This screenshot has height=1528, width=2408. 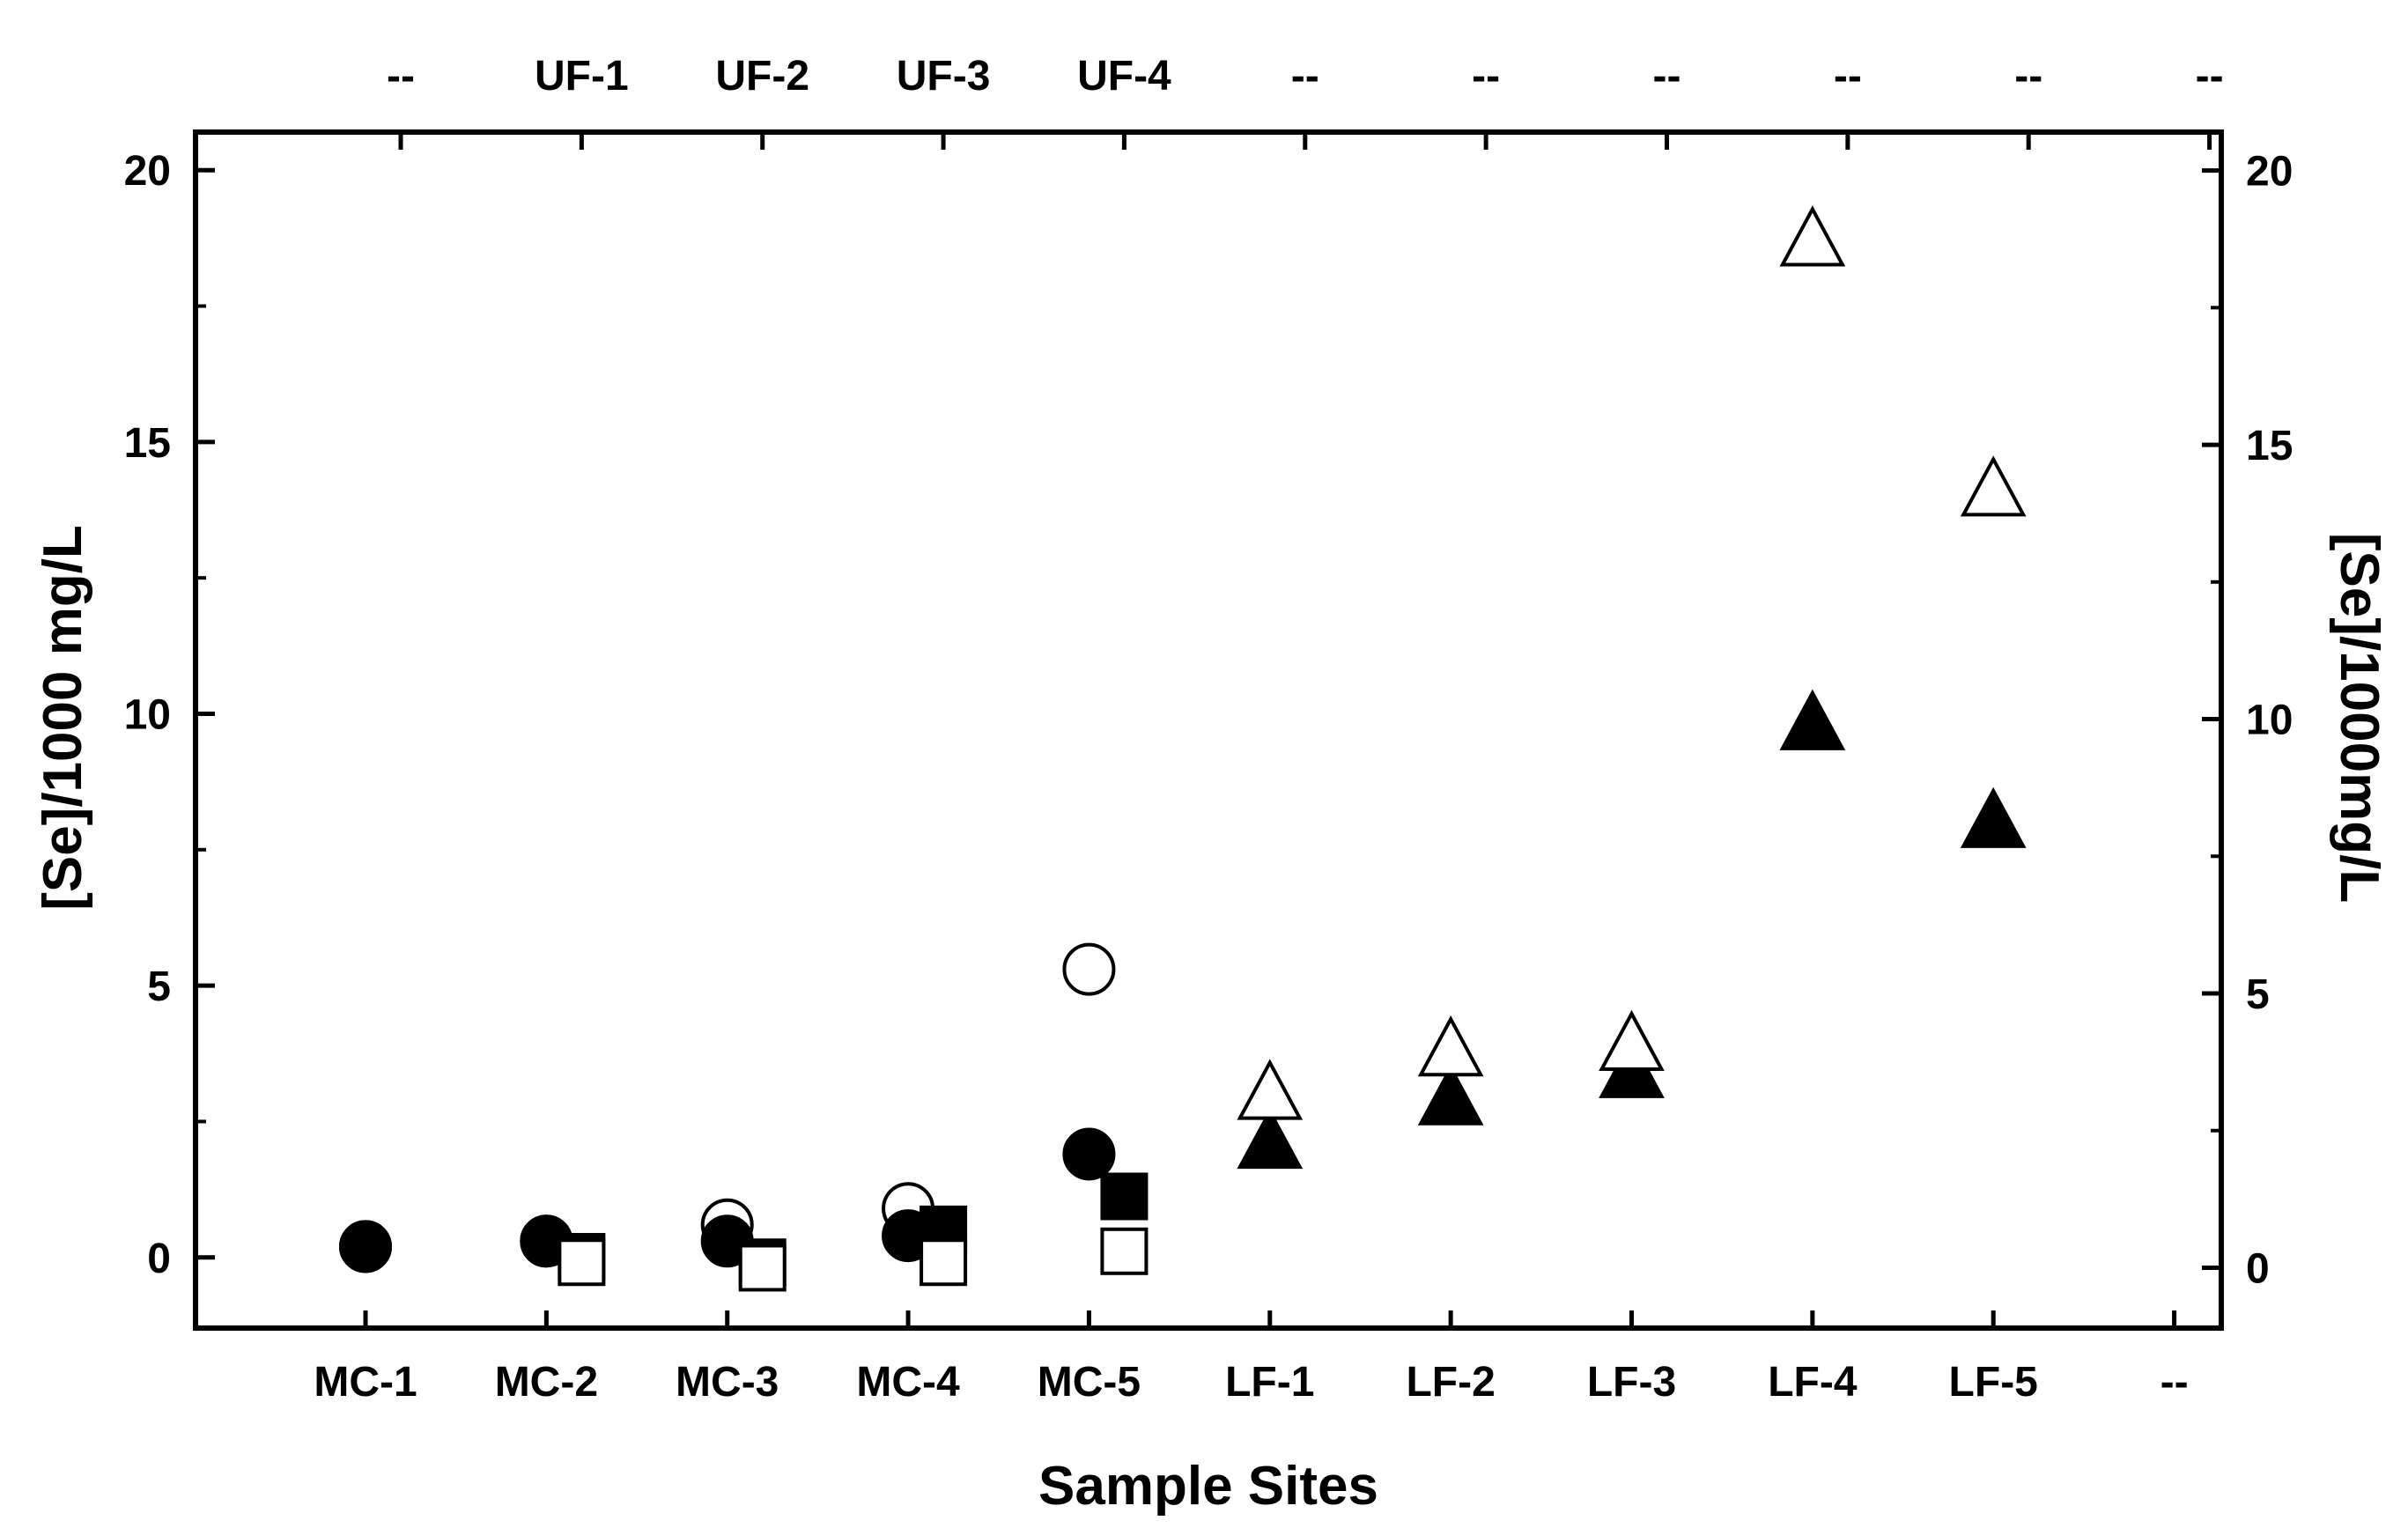 What do you see at coordinates (365, 1382) in the screenshot?
I see `x-bottom-tick-label: MC-1` at bounding box center [365, 1382].